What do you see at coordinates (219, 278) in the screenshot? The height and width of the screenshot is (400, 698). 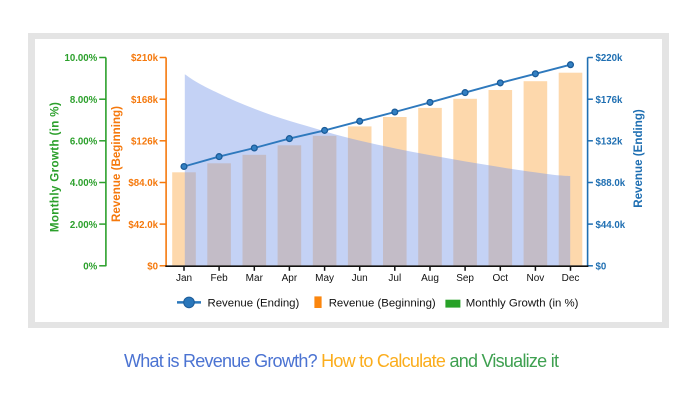 I see `svg-text: Feb` at bounding box center [219, 278].